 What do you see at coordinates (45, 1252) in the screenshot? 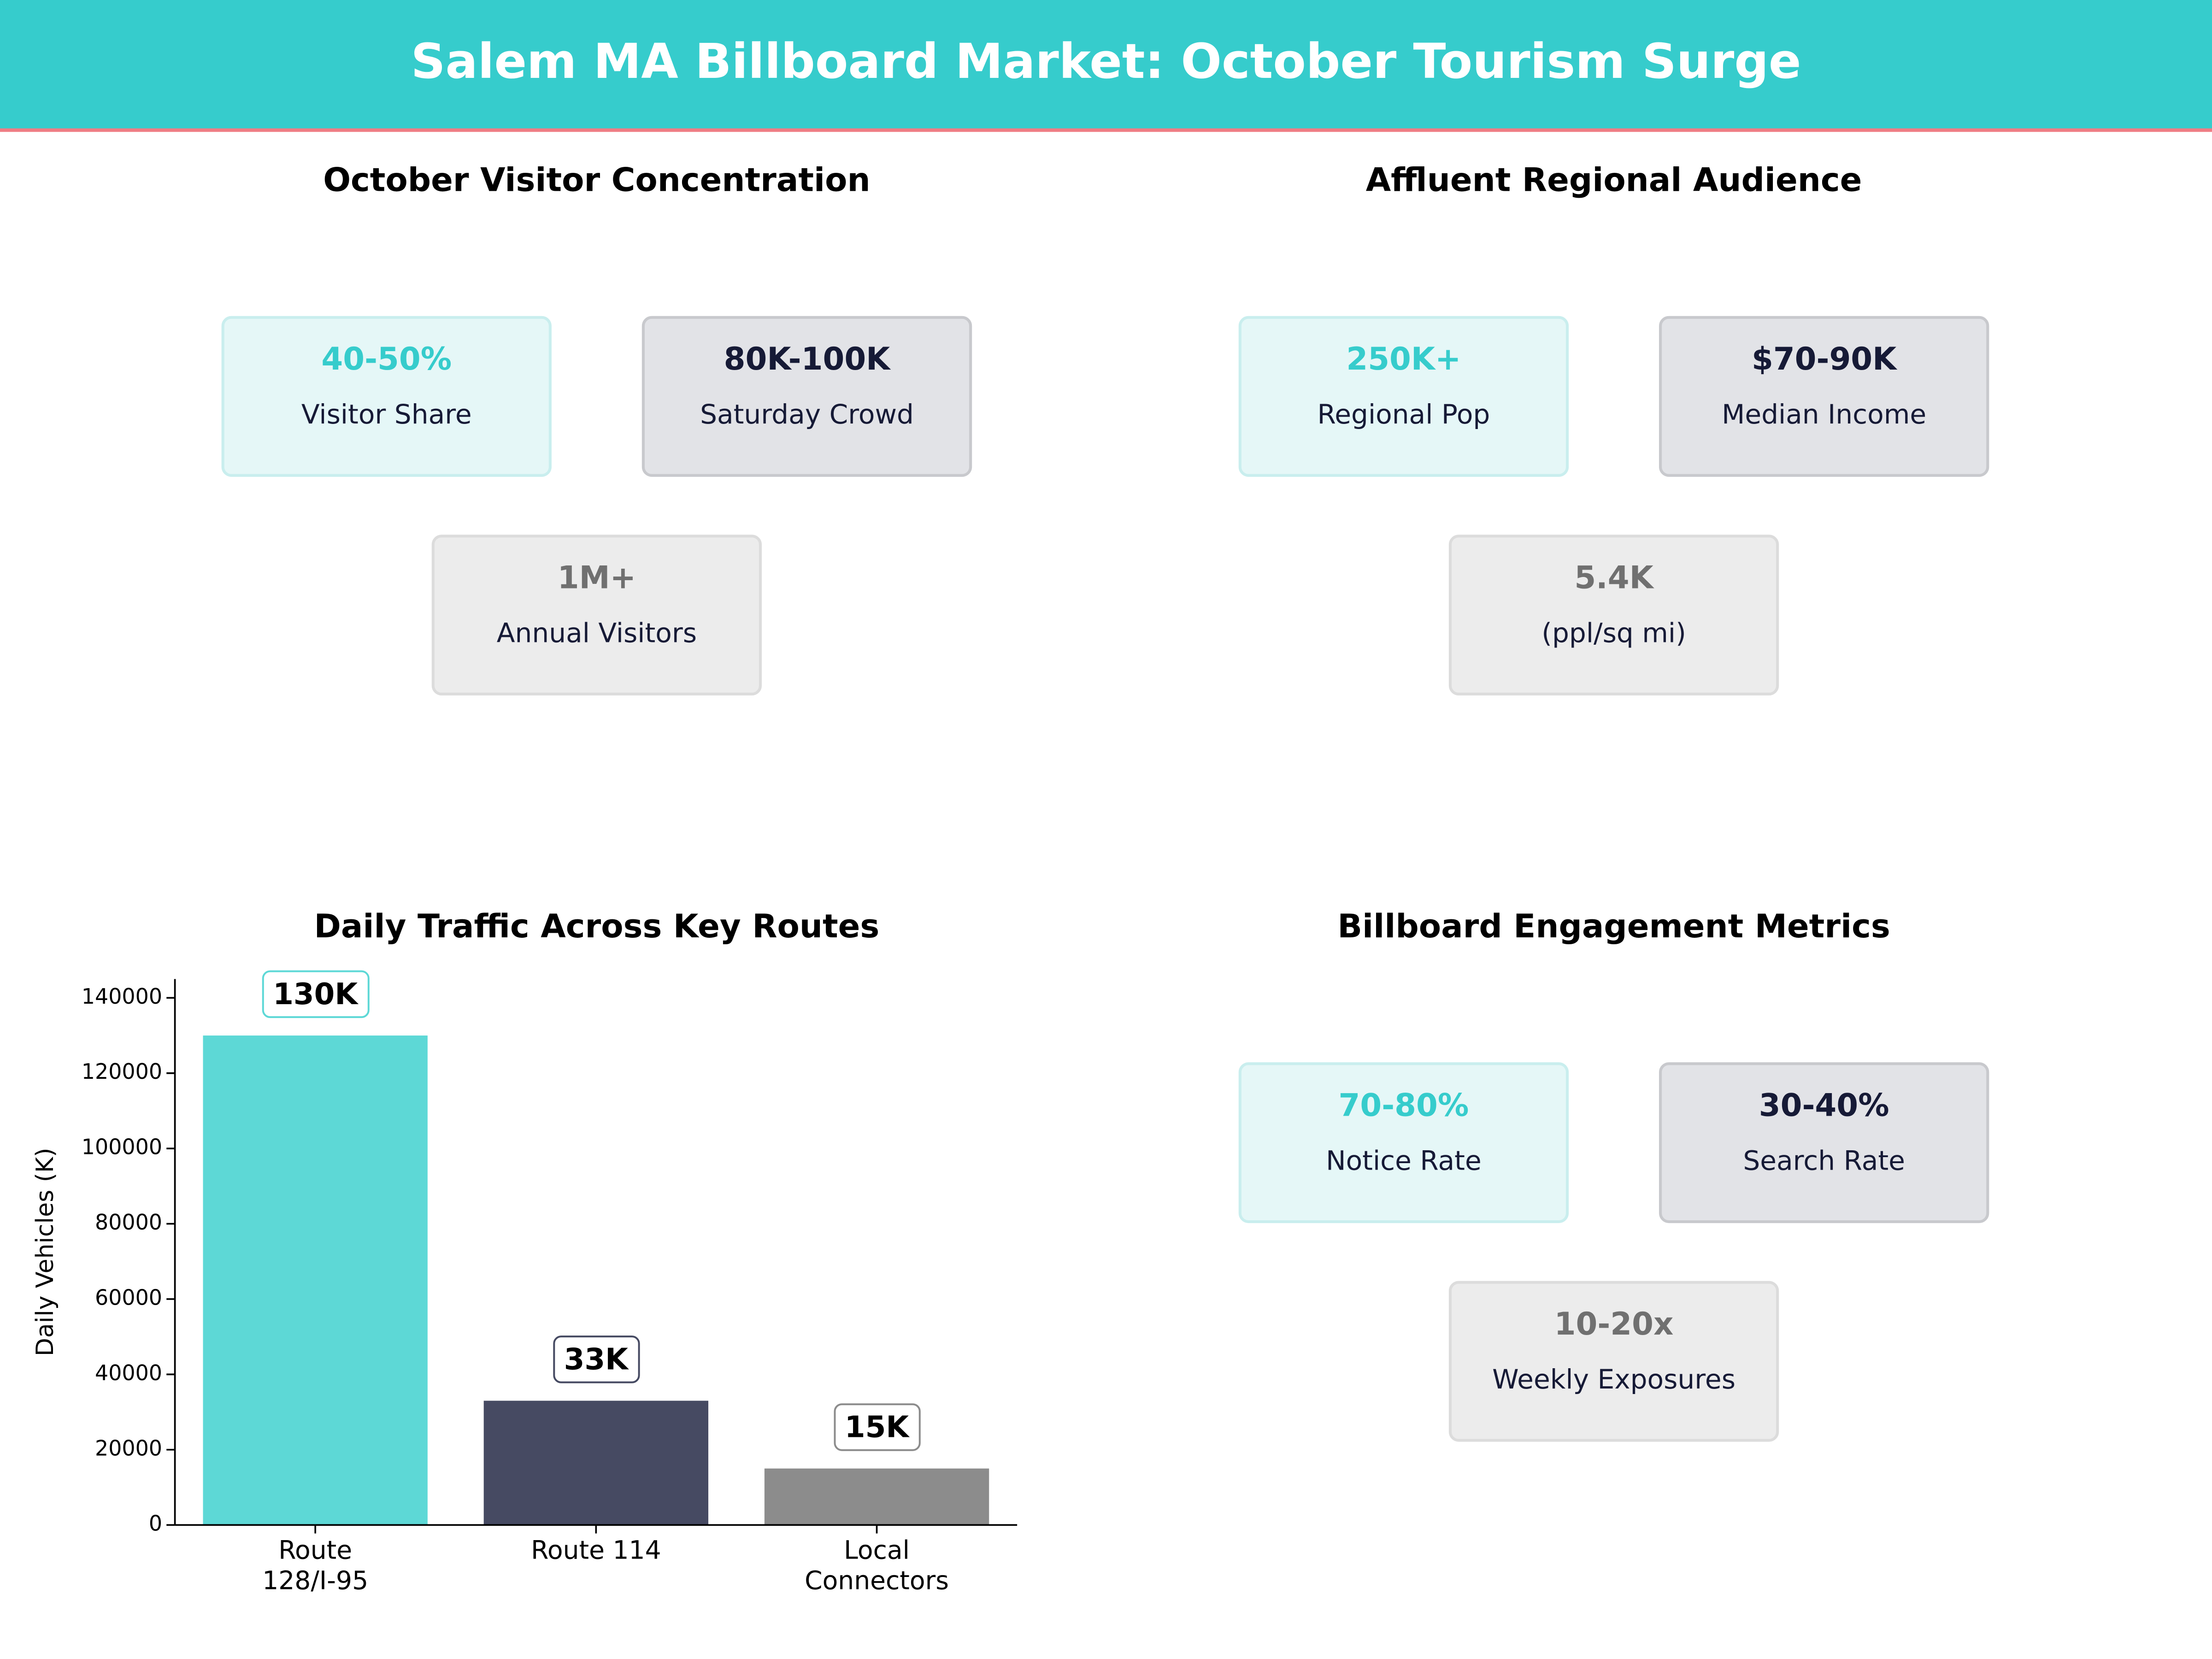
I see `y-axis-label: Daily Vehicles (K)` at bounding box center [45, 1252].